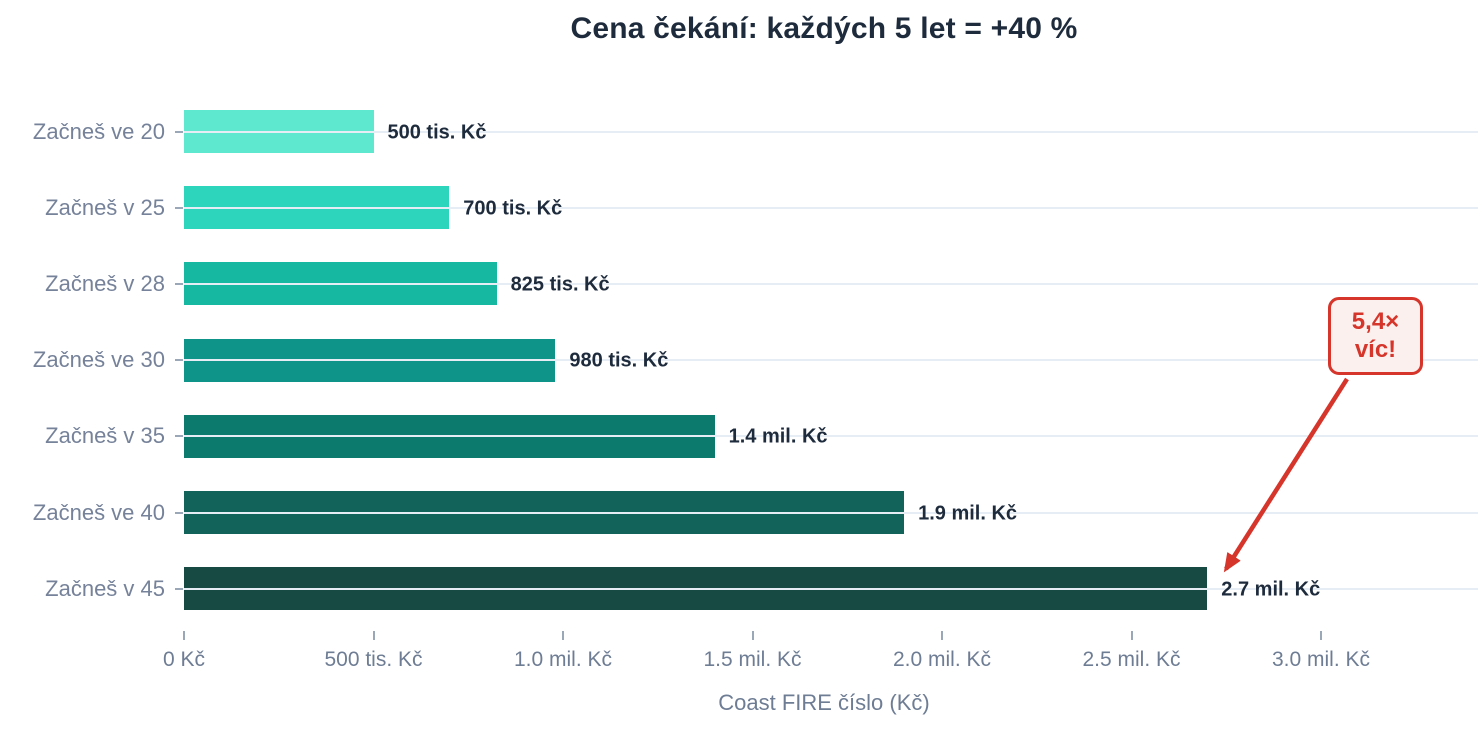 Image resolution: width=1484 pixels, height=732 pixels. I want to click on x-axis-tick-label: 0 Kč, so click(184, 659).